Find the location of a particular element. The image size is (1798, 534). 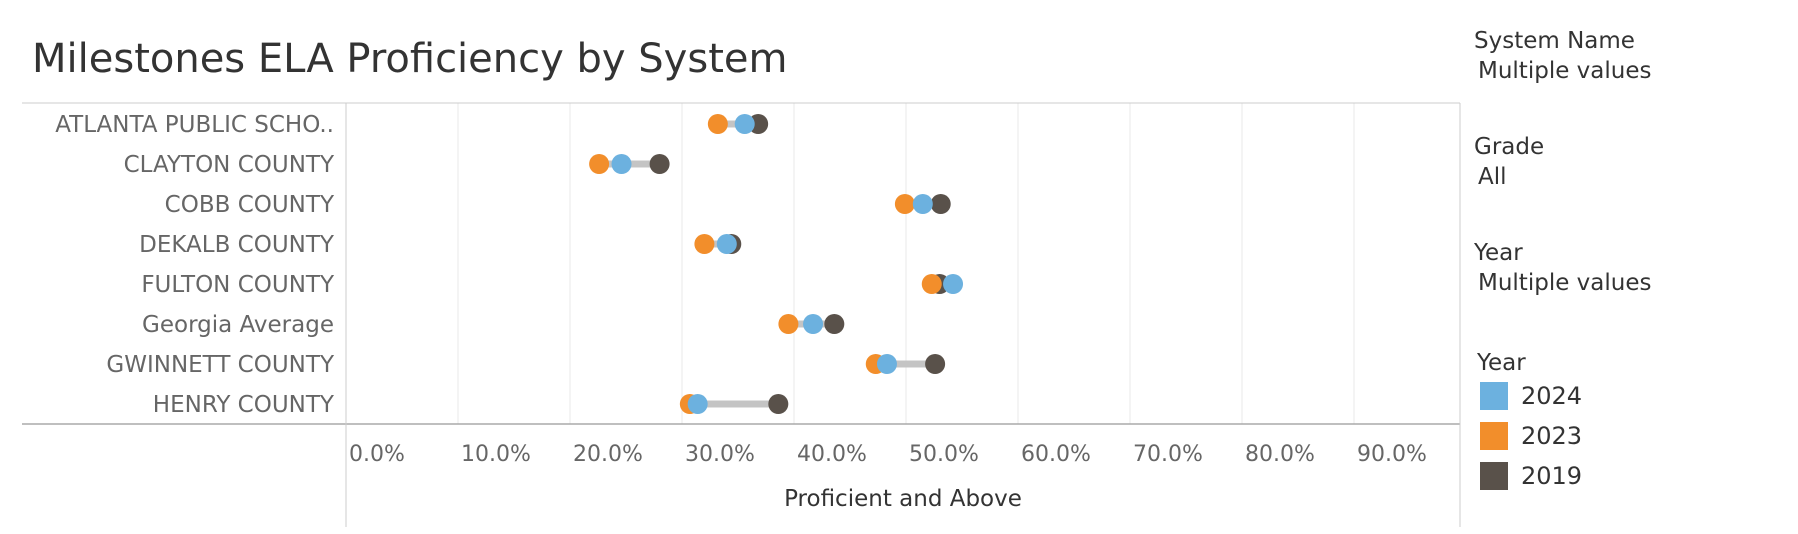

x-tick-label: 90.0% is located at coordinates (1392, 454).